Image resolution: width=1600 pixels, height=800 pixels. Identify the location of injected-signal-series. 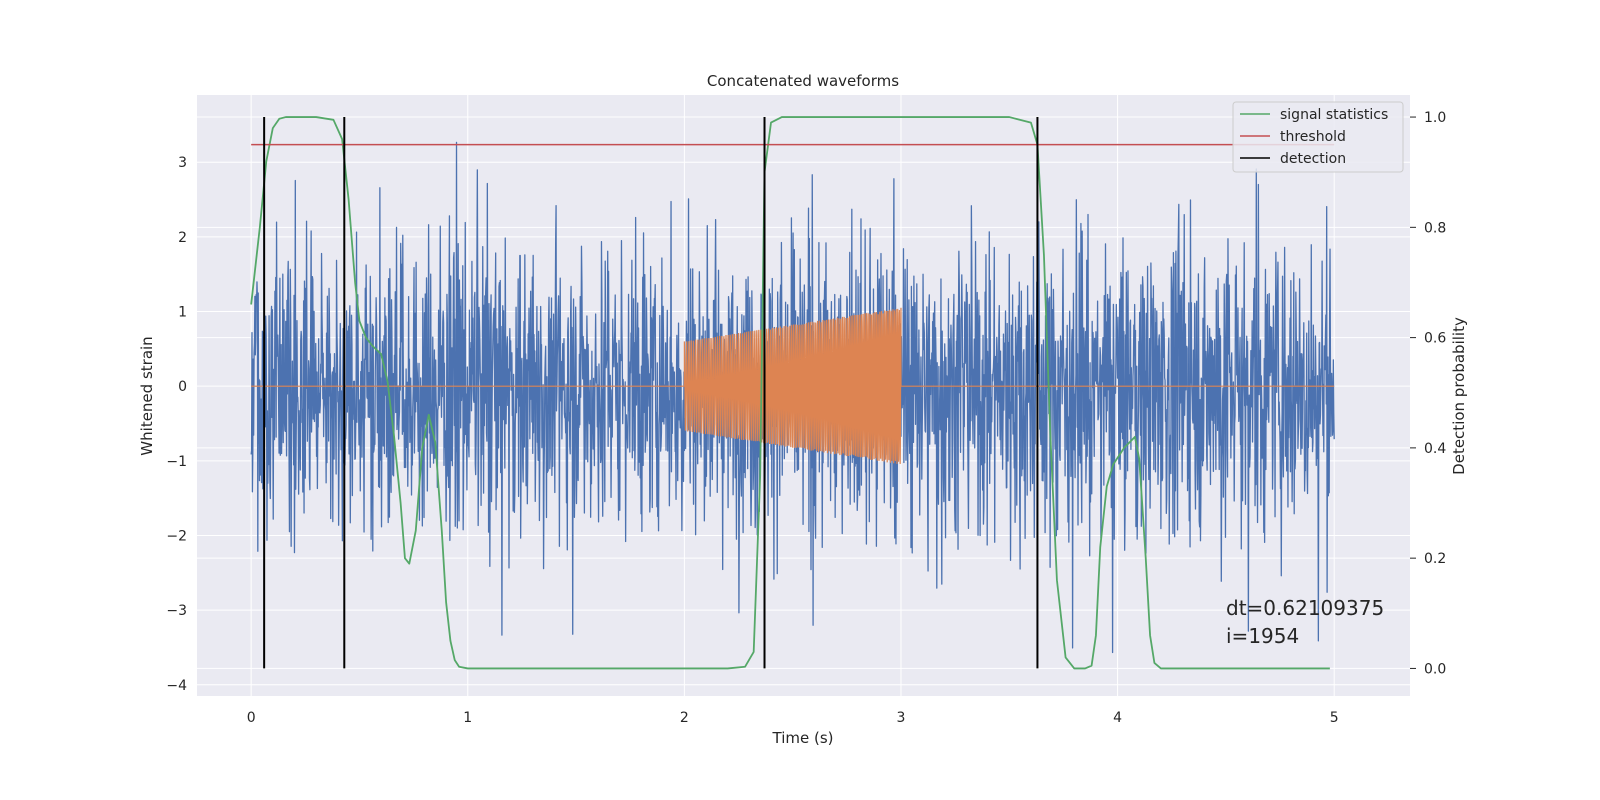
(793, 385).